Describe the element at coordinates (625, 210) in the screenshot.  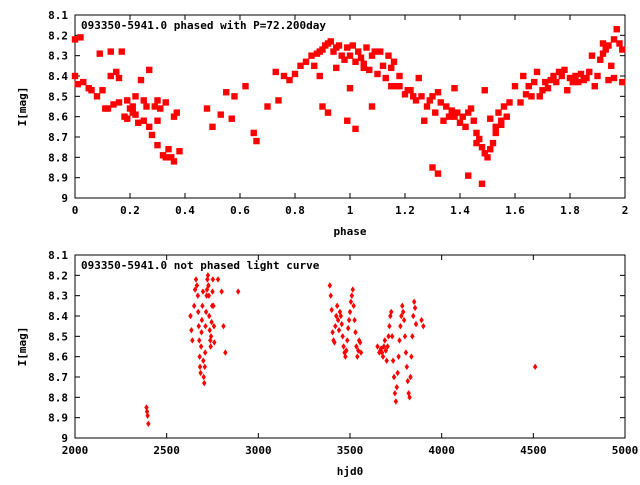
I see `phased-x-tick-label: 2` at that location.